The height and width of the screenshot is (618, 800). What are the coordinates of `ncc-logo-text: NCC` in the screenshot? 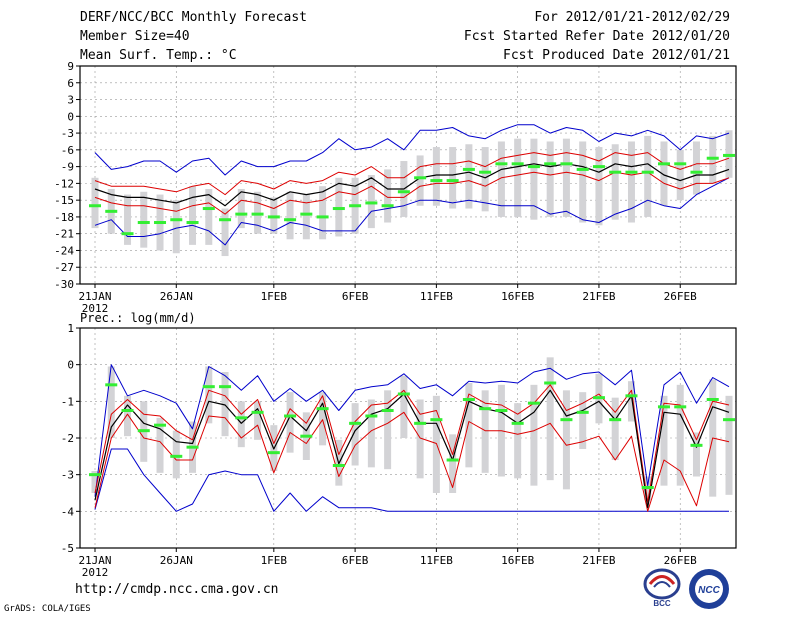 It's located at (709, 590).